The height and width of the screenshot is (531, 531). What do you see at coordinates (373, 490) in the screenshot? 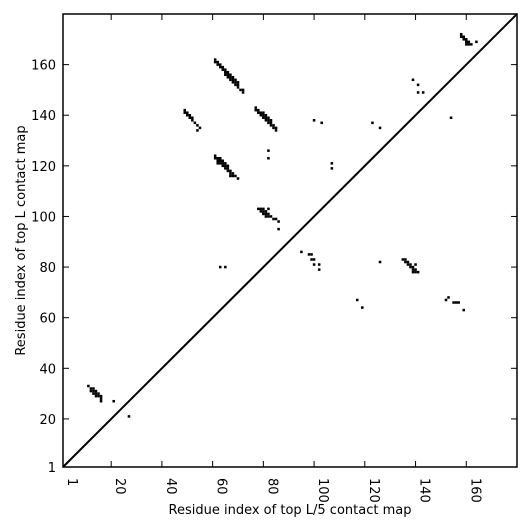
I see `x-tick-label: 120` at bounding box center [373, 490].